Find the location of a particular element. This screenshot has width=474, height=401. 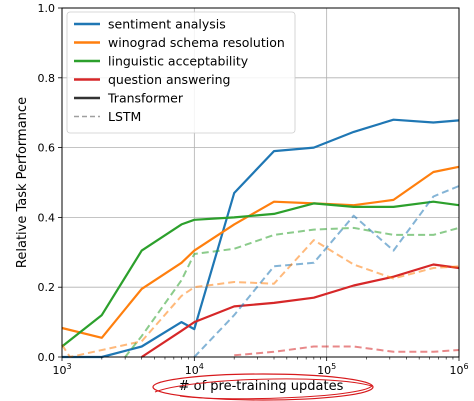

y-tick-label: 1.0 is located at coordinates (47, 8).